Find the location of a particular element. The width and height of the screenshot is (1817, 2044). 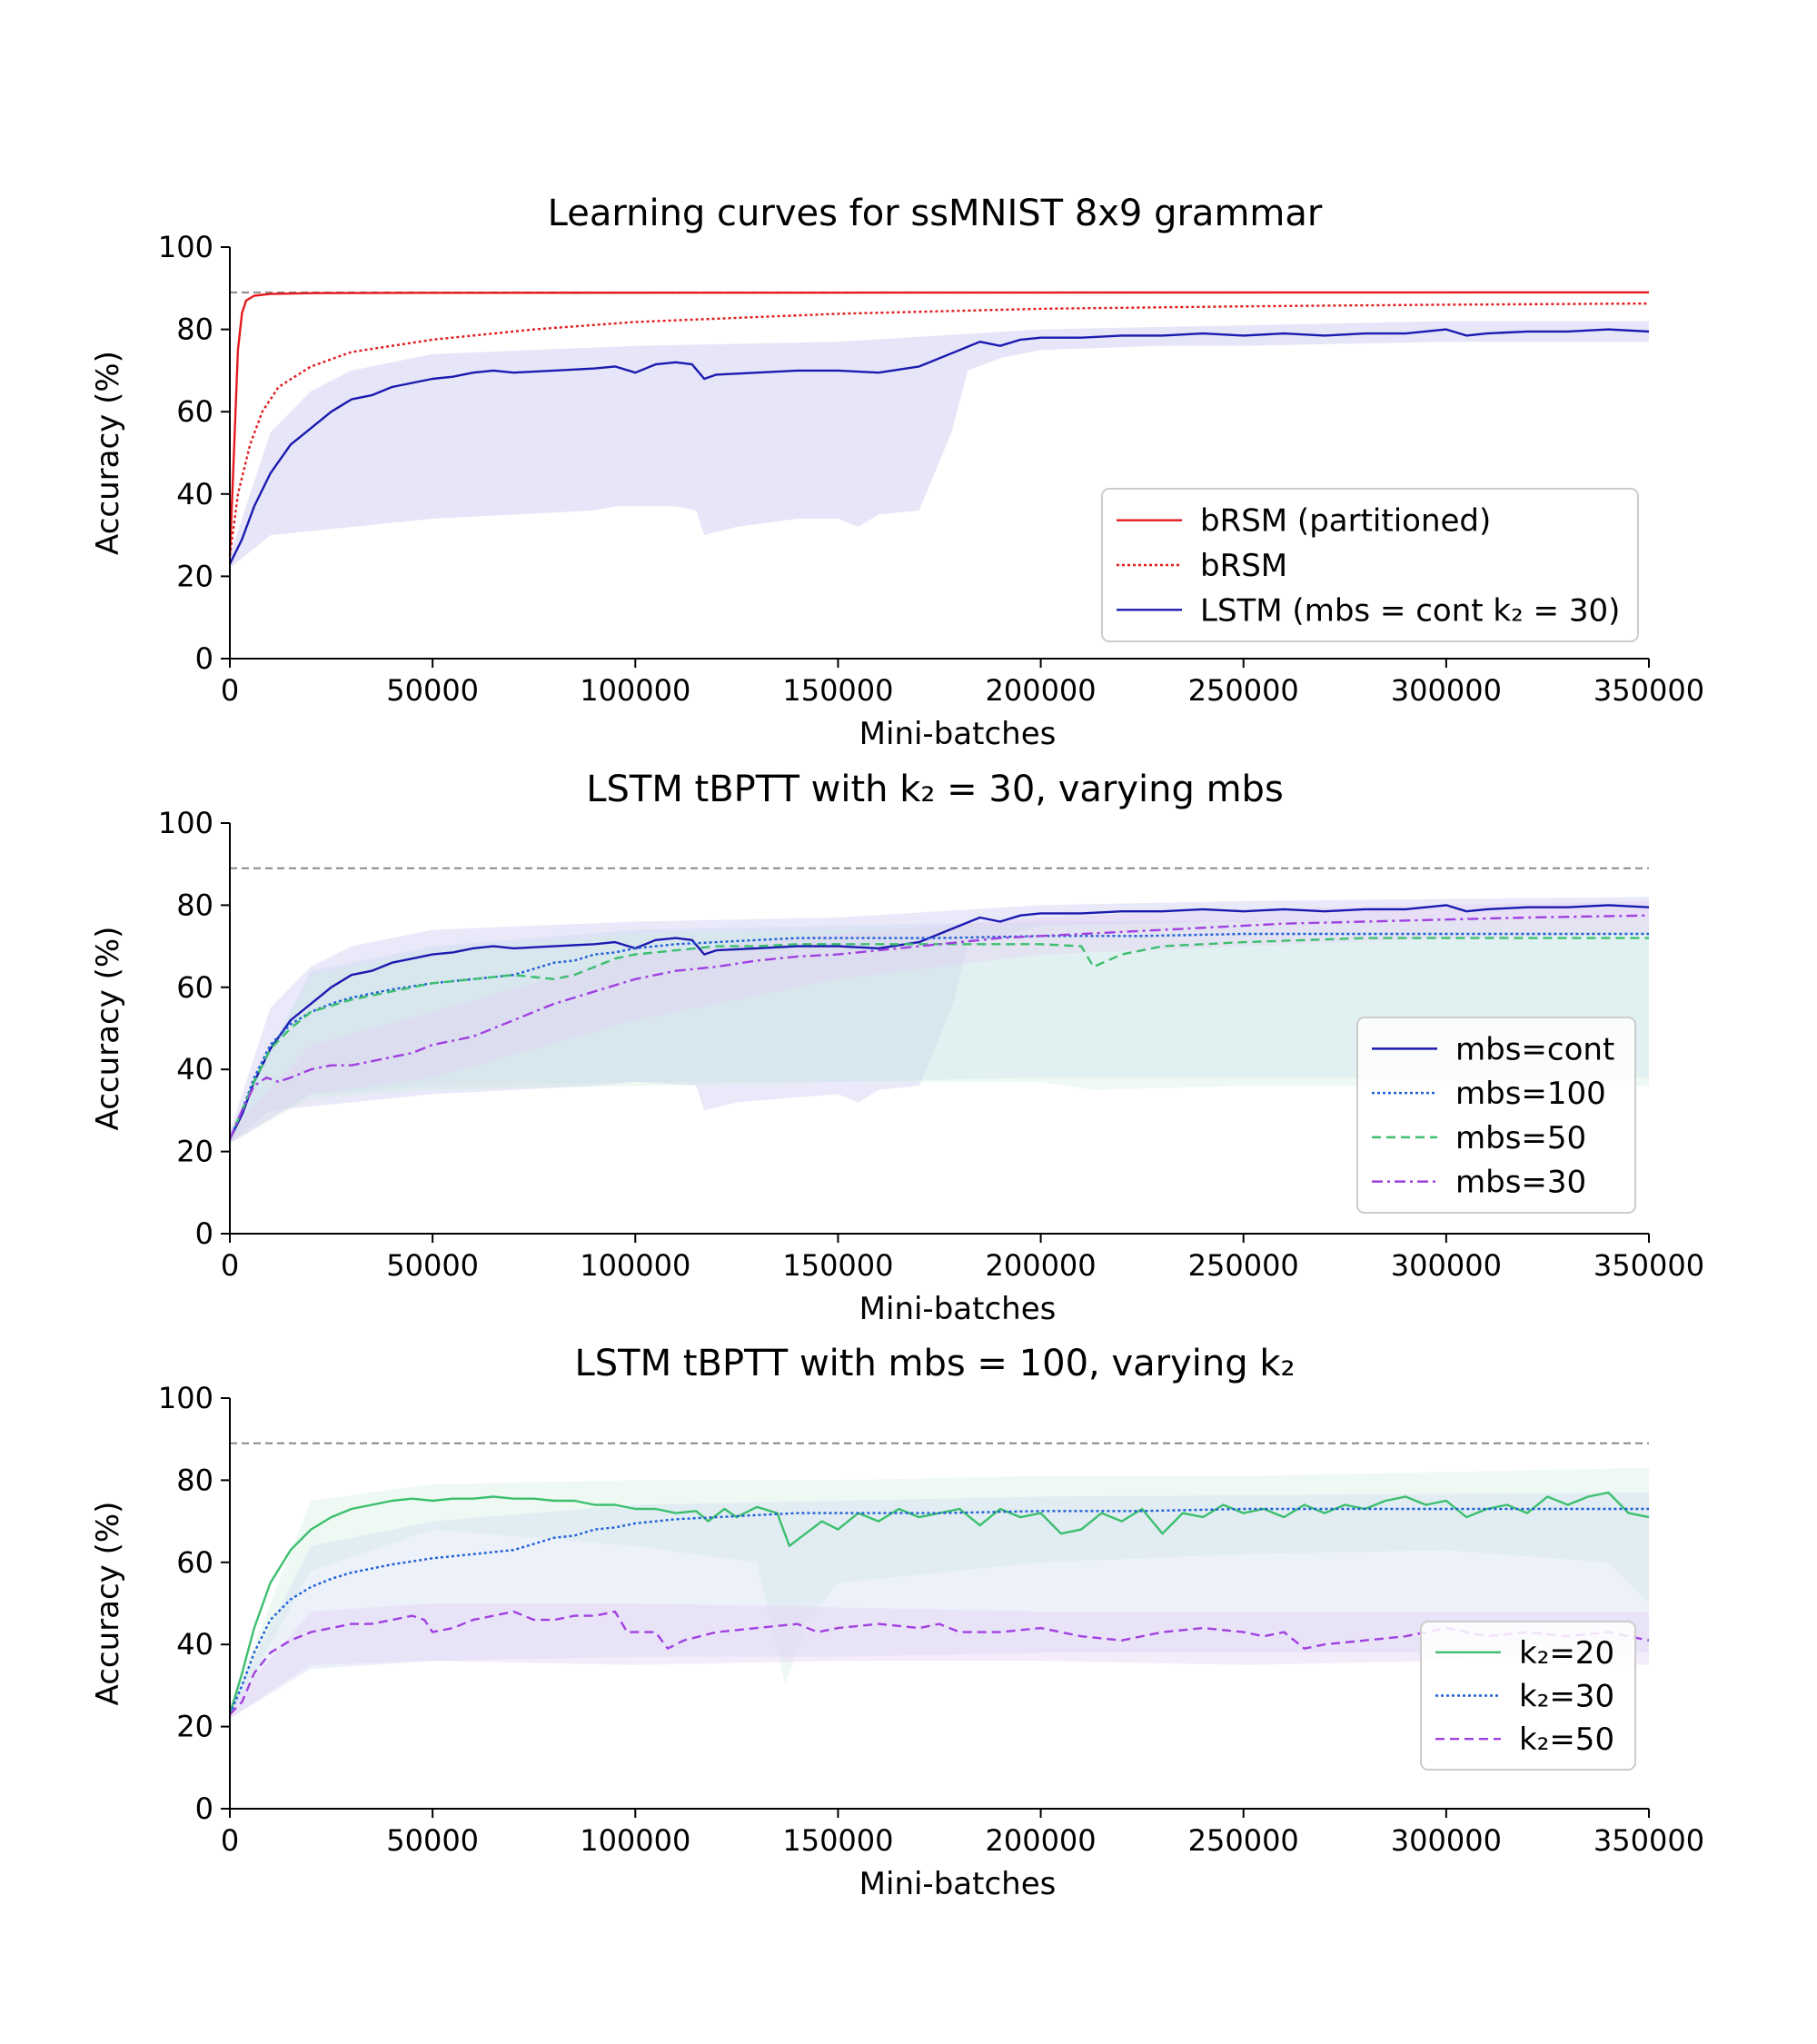

legend: k₂=20 k₂=30 k₂=50 is located at coordinates (1528, 1696).